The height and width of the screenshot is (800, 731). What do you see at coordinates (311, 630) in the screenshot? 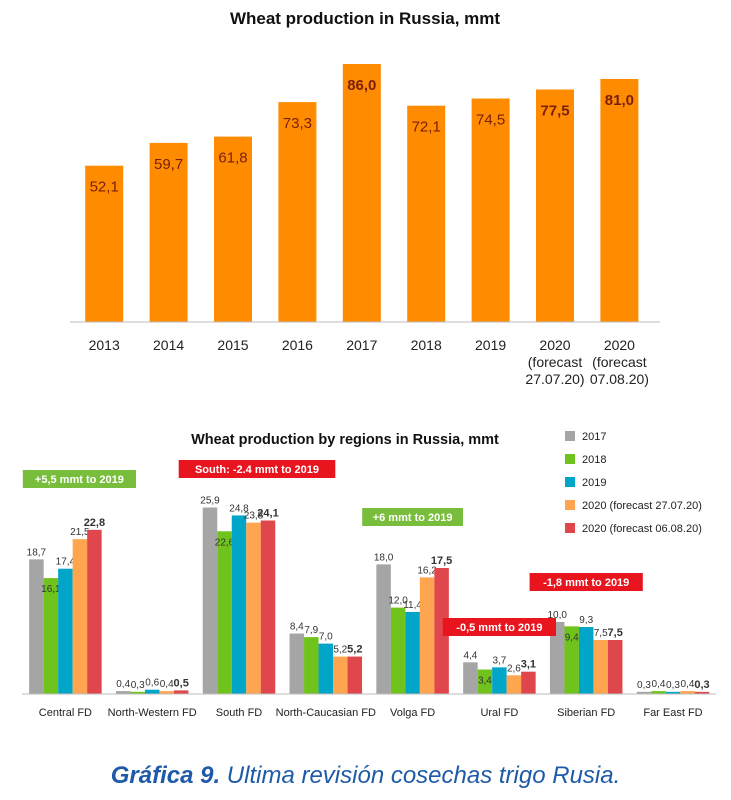
I see `region-bar-value-label: 7,9` at bounding box center [311, 630].